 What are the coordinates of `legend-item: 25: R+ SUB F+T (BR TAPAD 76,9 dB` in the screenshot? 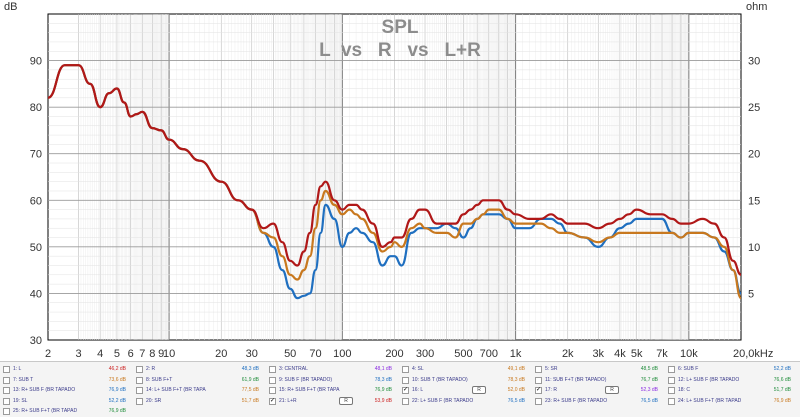 It's located at (67, 411).